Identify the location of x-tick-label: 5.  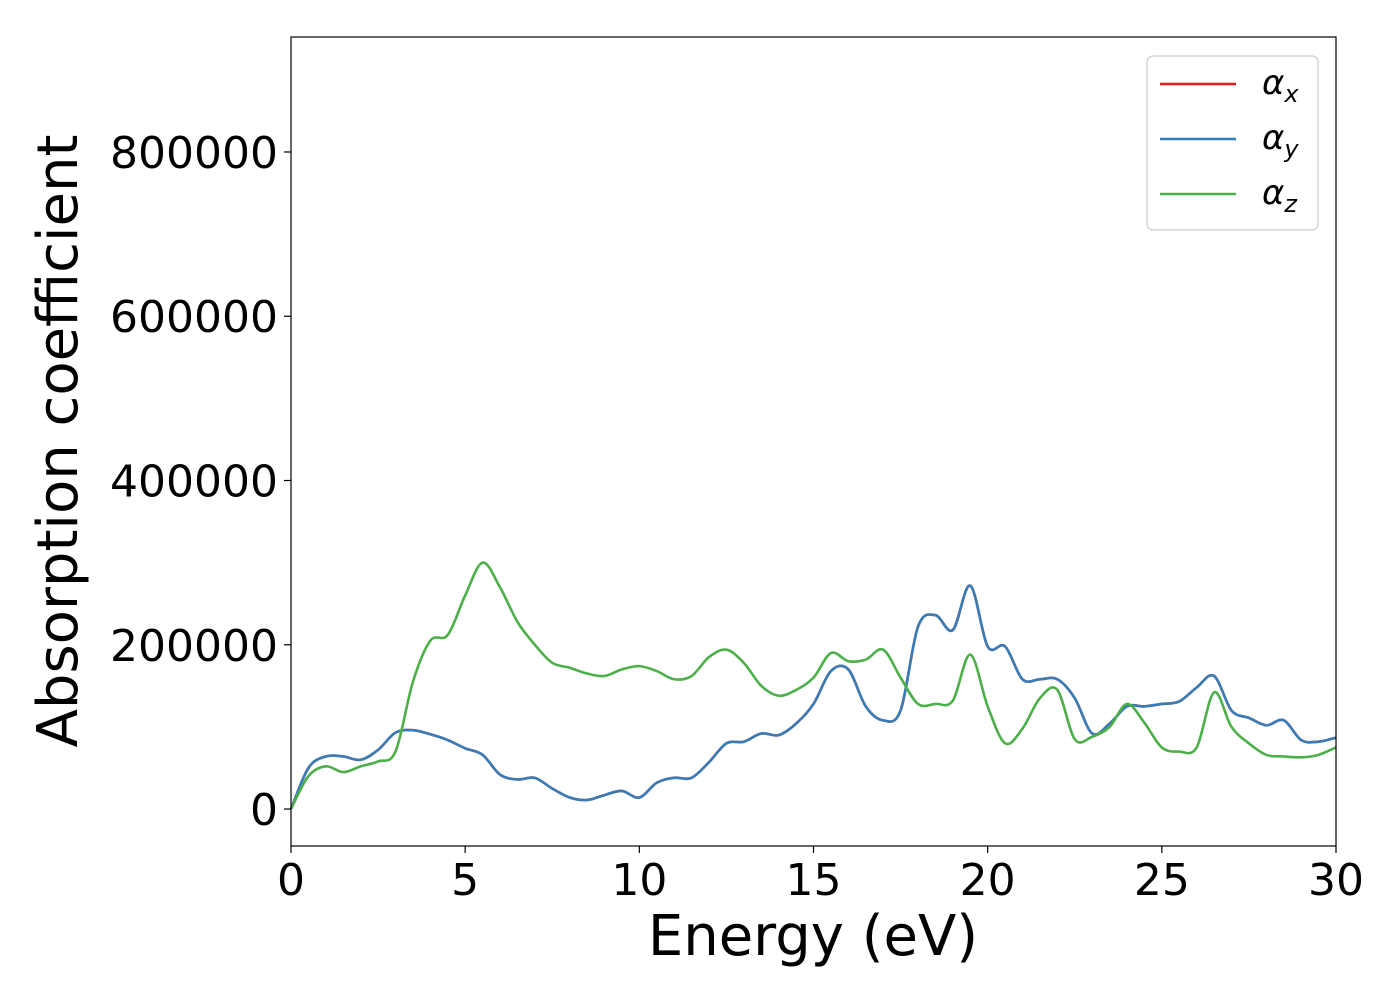
(465, 880).